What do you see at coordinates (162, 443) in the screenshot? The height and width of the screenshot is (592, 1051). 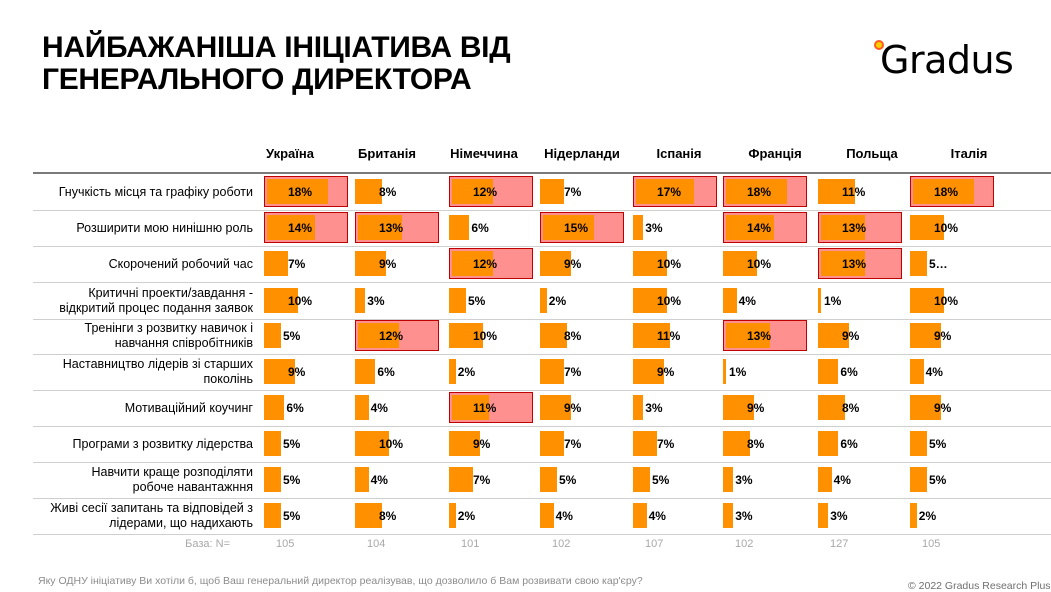 I see `row-label: Програми з розвитку лідерства` at bounding box center [162, 443].